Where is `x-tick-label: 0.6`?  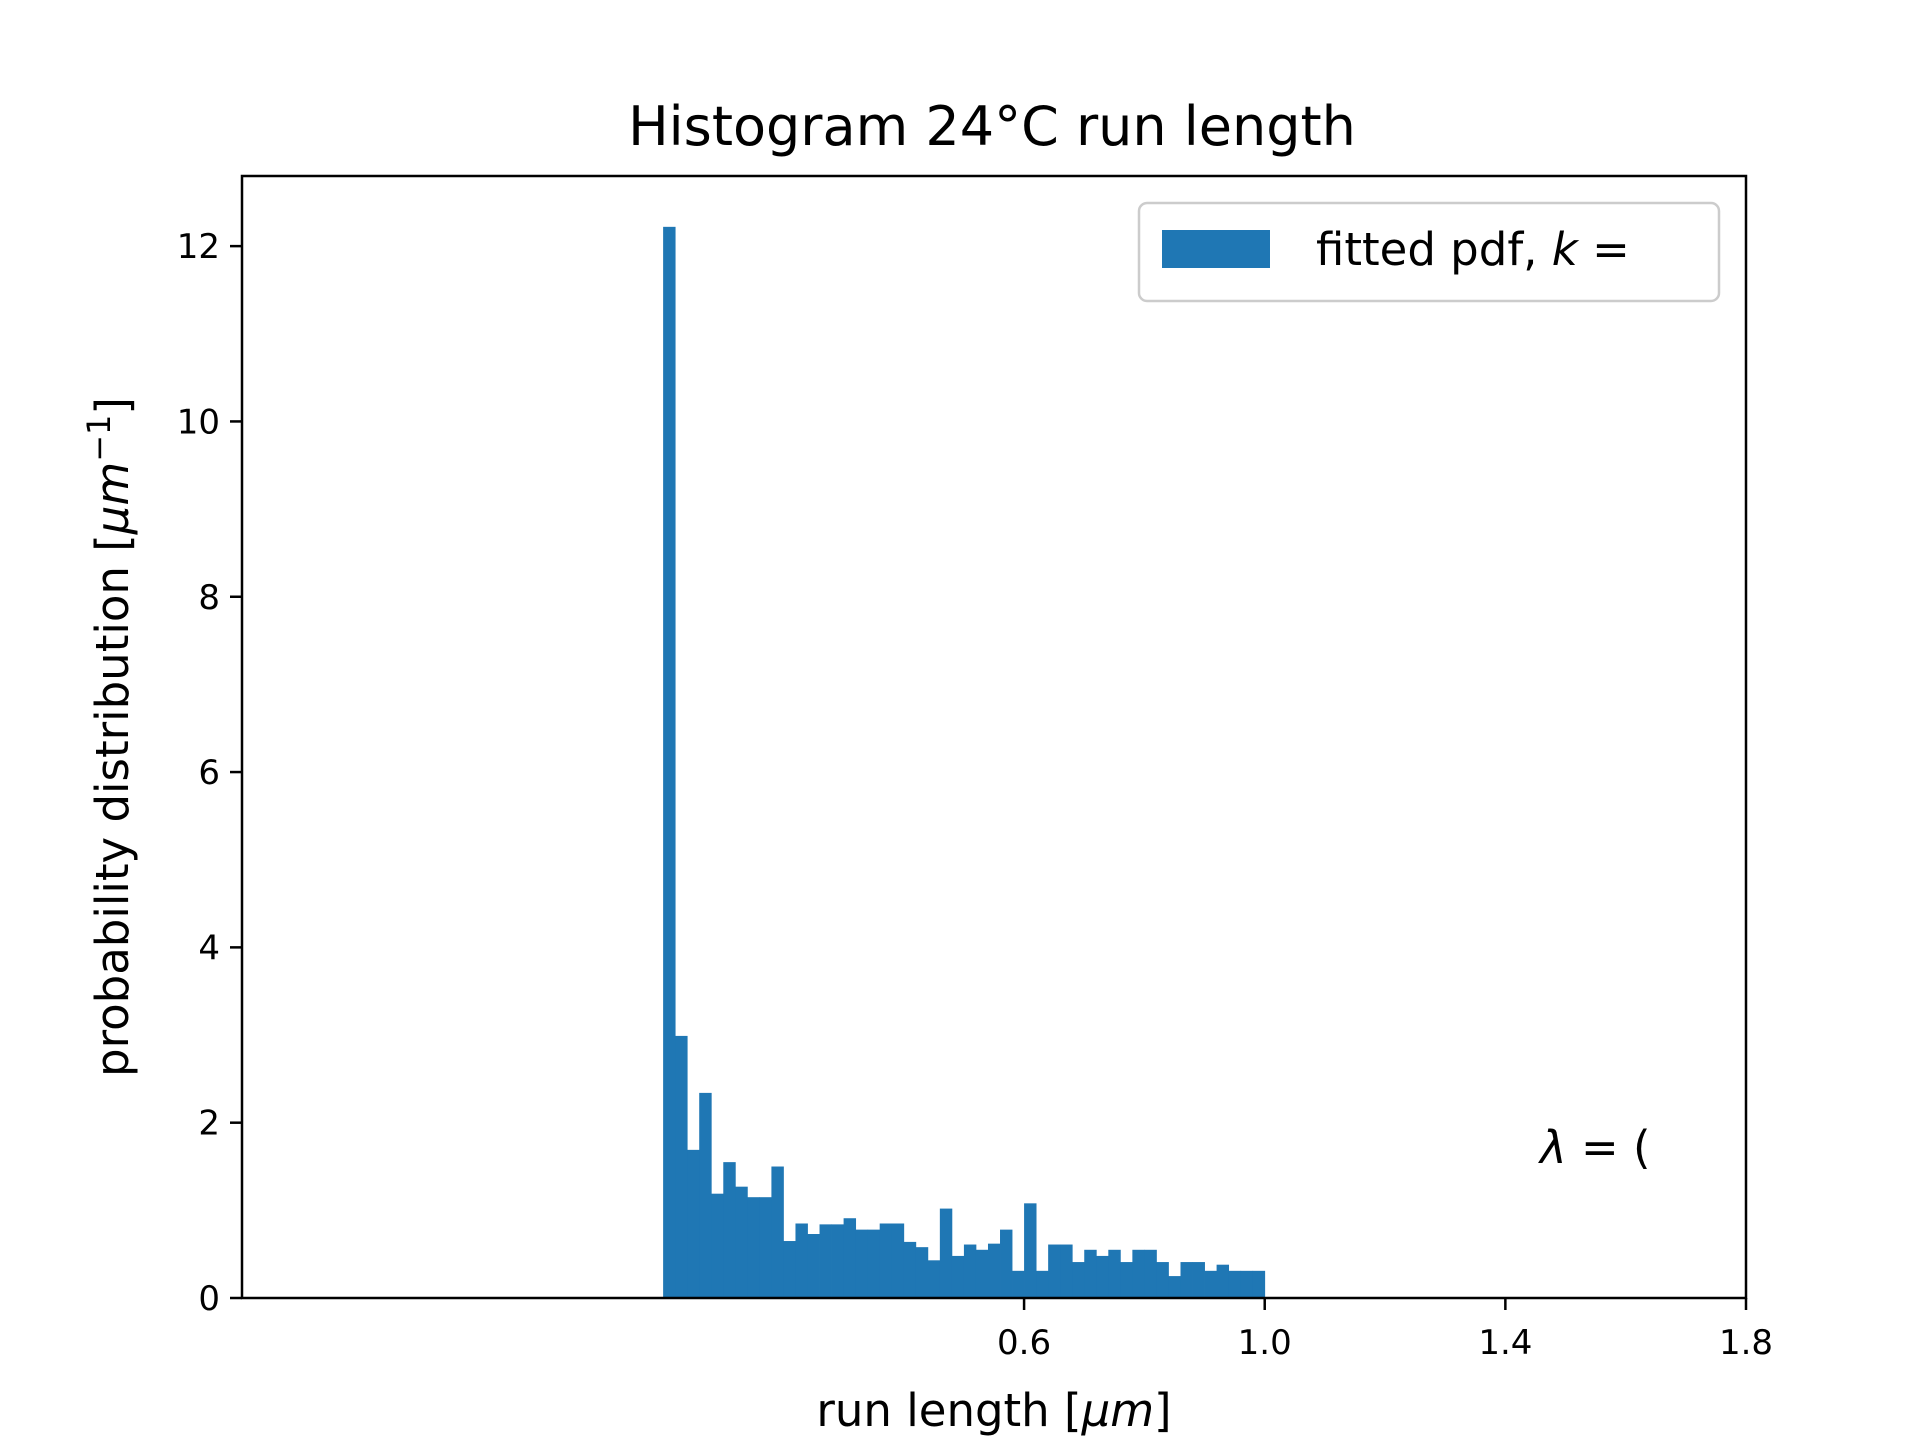
x-tick-label: 0.6 is located at coordinates (1024, 1343).